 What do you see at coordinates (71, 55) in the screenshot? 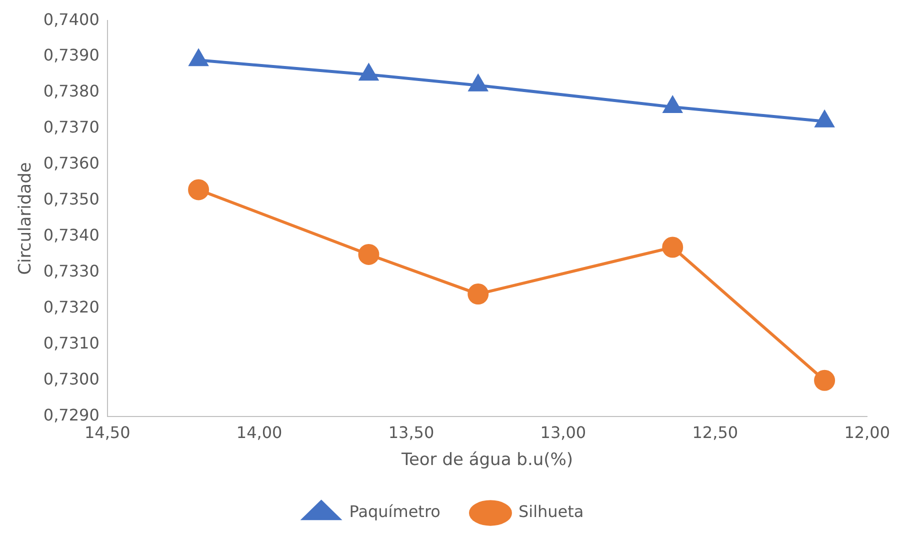
I see `y-tick-label: 0,7390` at bounding box center [71, 55].